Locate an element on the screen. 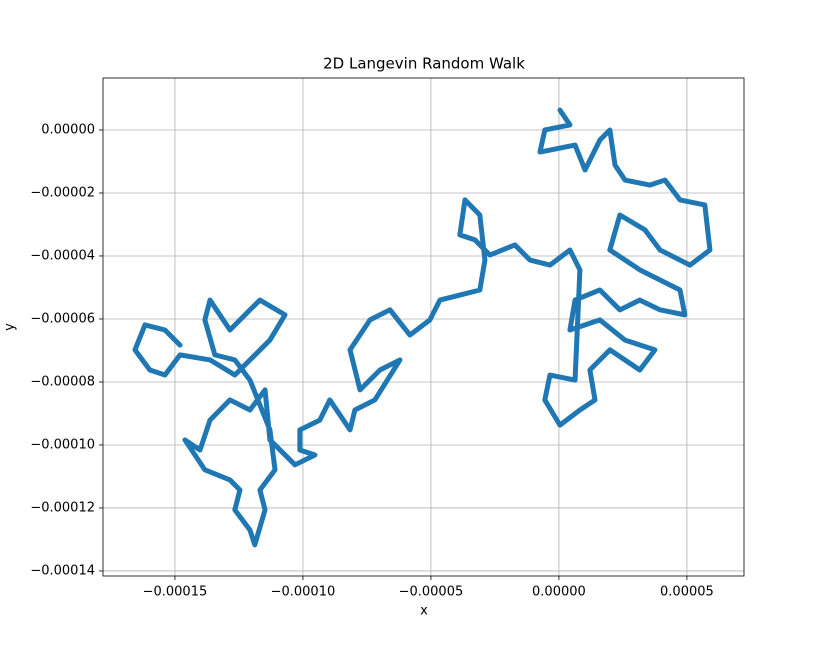 This screenshot has width=827, height=646. x-tick-label: 0.00005 is located at coordinates (687, 592).